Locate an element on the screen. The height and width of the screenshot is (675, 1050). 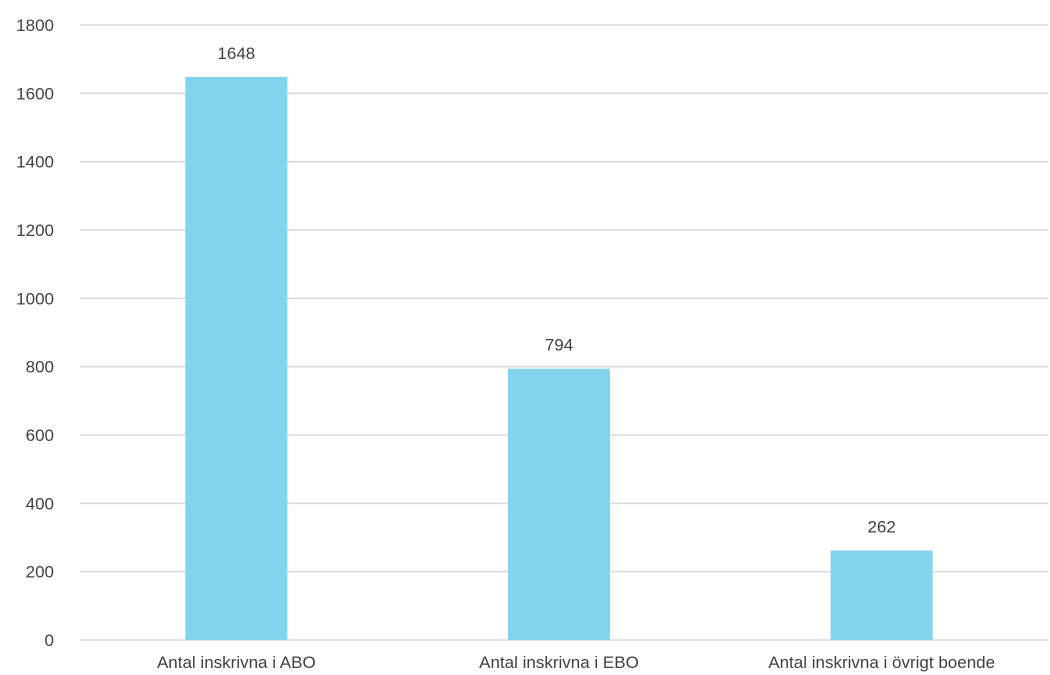
data-label: 1648 is located at coordinates (236, 53).